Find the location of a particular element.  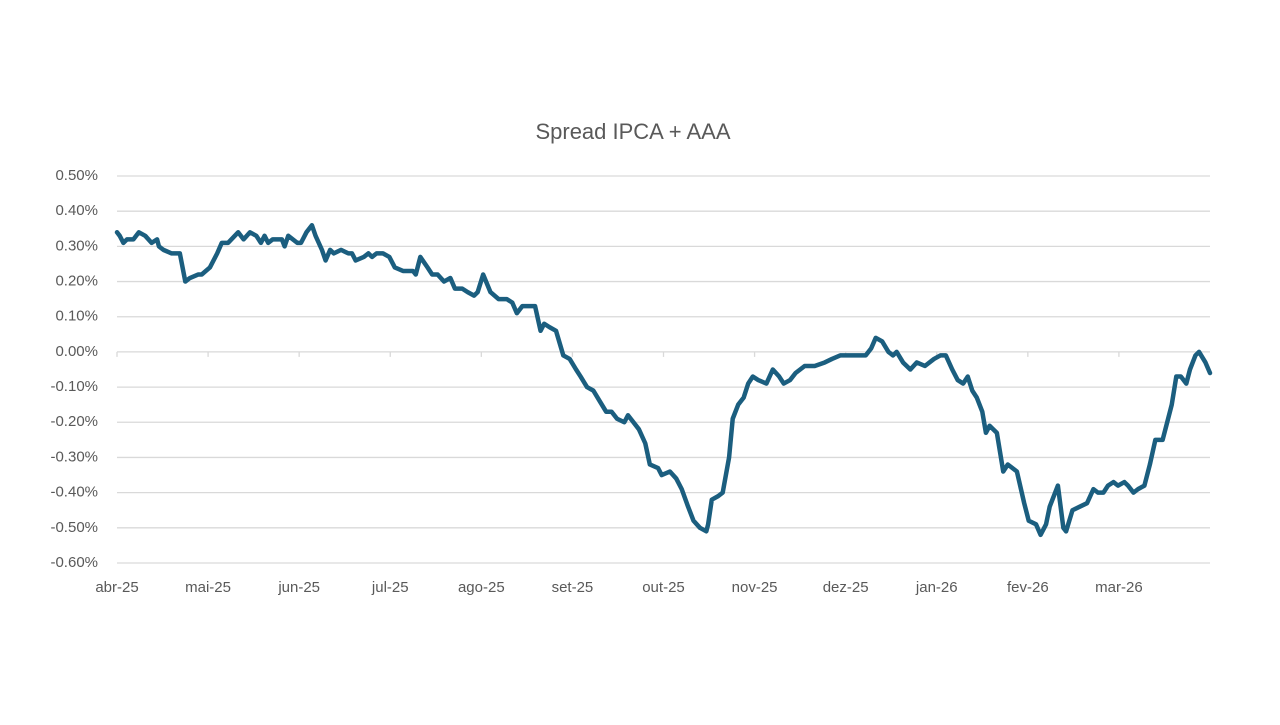

x-tick-label: nov-25 is located at coordinates (755, 587).